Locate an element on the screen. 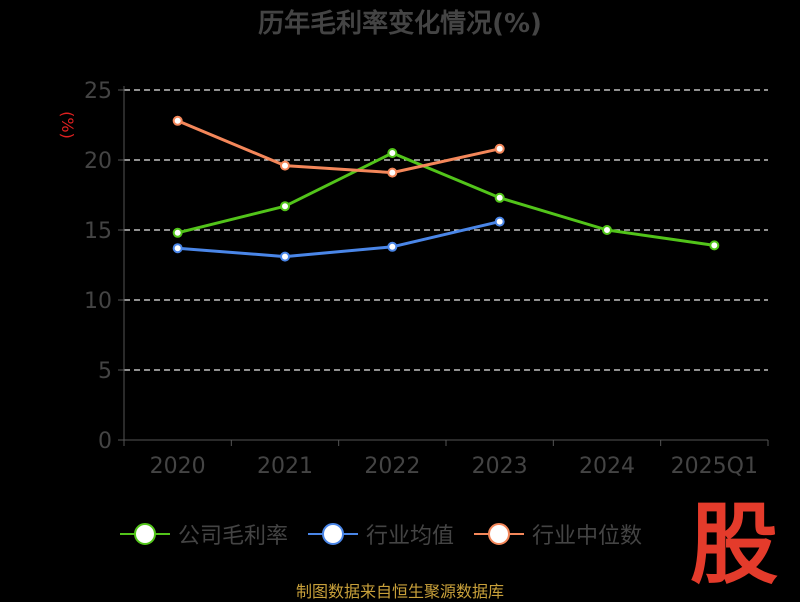  y-tick-label: 0 is located at coordinates (105, 441).